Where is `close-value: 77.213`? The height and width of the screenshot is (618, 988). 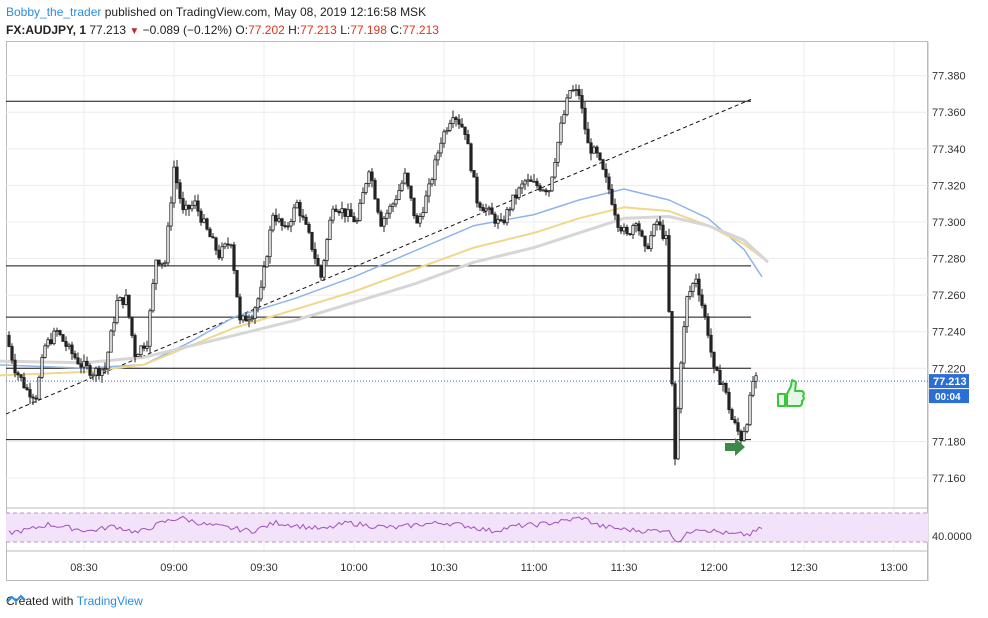
close-value: 77.213 is located at coordinates (420, 30).